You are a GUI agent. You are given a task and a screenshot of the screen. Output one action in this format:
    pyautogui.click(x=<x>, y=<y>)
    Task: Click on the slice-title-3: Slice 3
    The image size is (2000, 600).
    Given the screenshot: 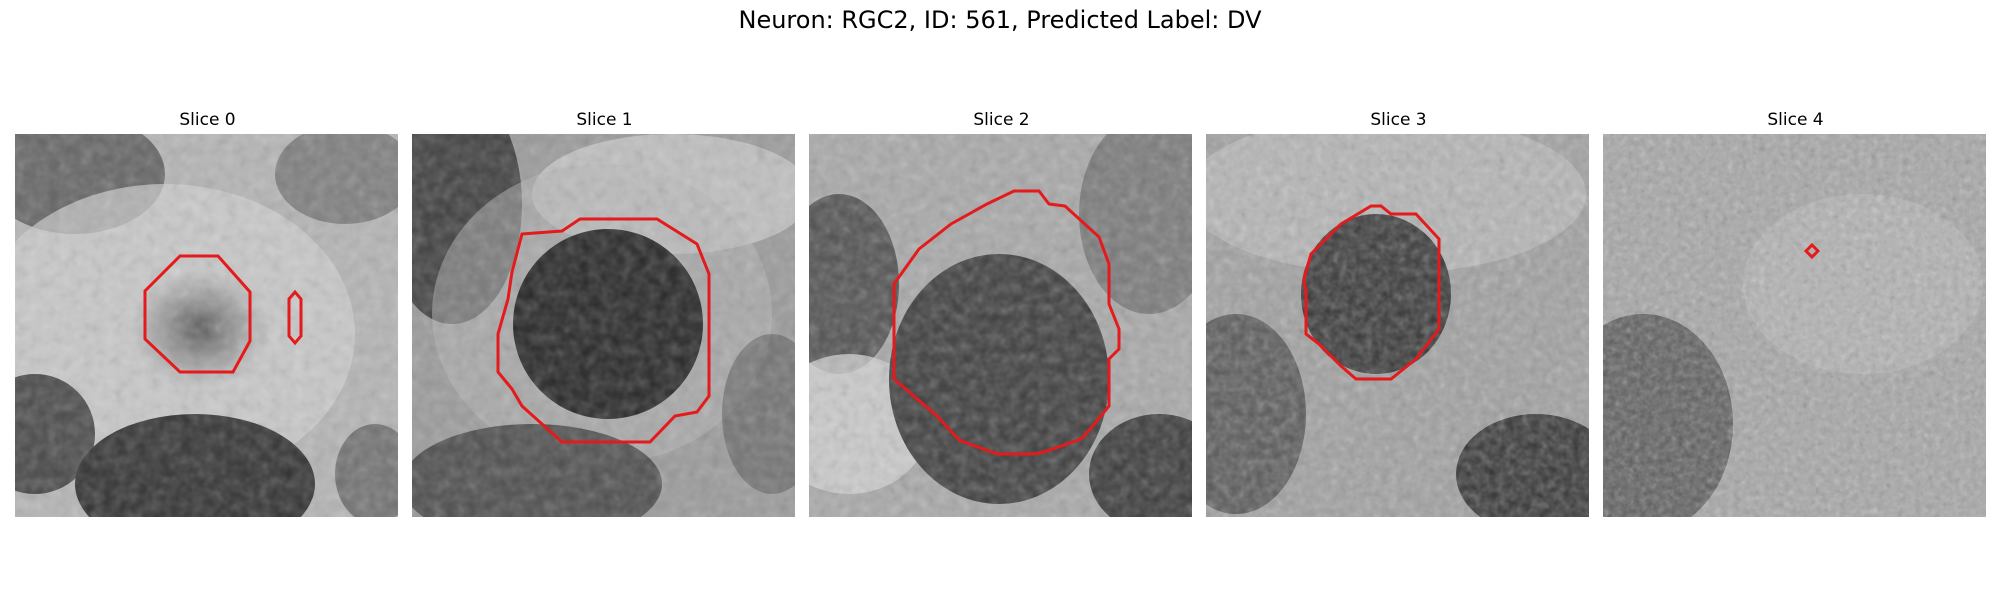 What is the action you would take?
    pyautogui.click(x=1398, y=120)
    